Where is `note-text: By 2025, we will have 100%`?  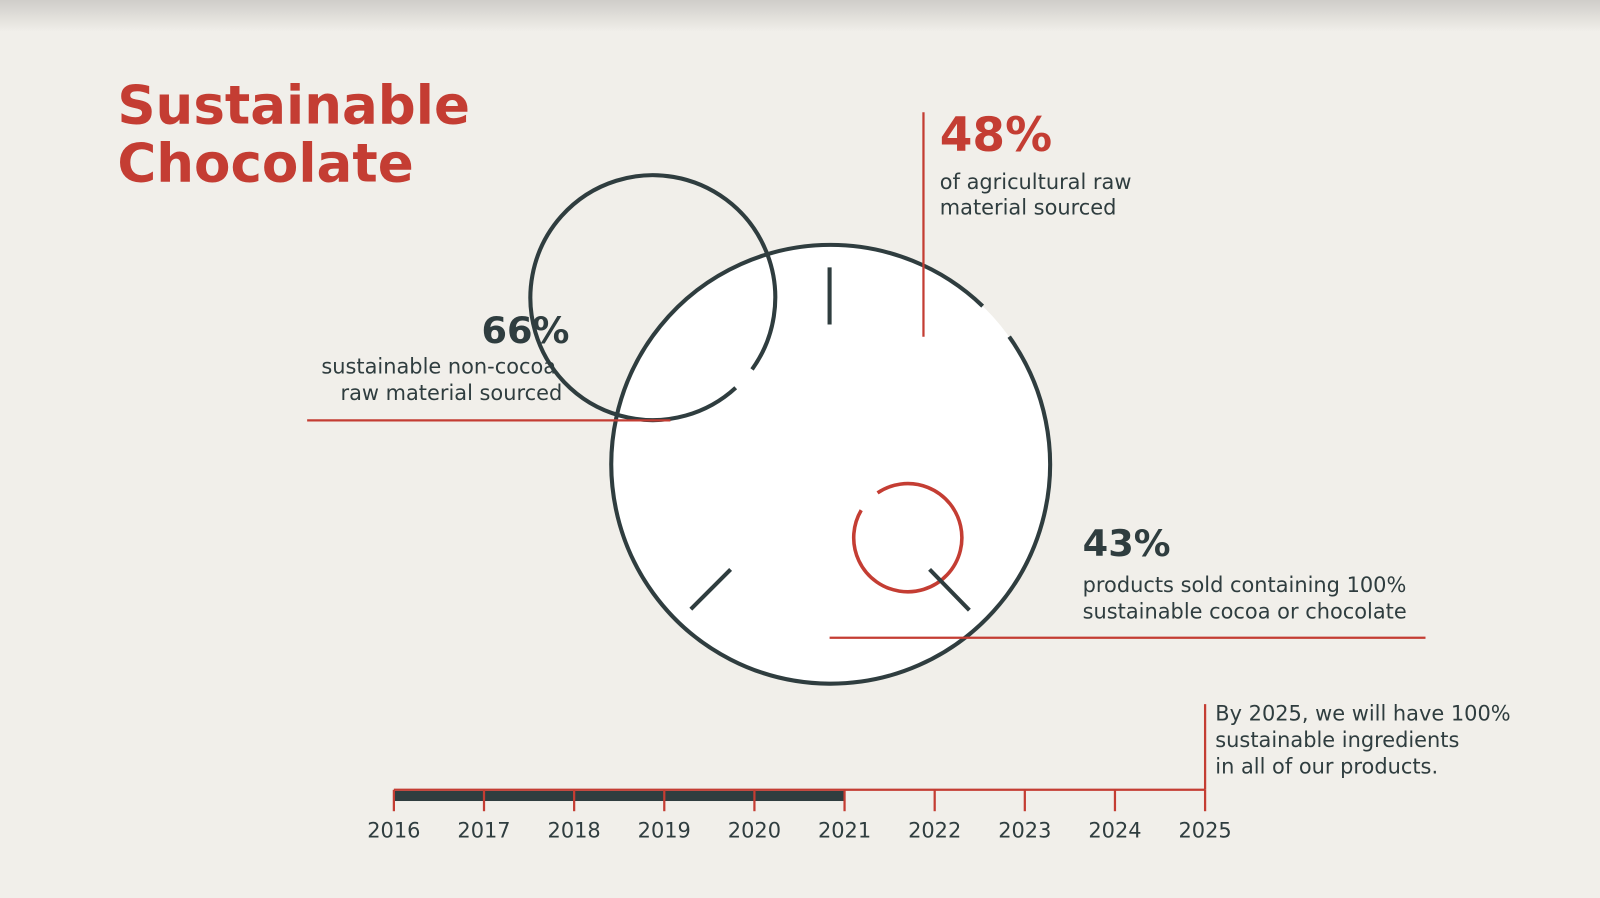
note-text: By 2025, we will have 100% is located at coordinates (1362, 713).